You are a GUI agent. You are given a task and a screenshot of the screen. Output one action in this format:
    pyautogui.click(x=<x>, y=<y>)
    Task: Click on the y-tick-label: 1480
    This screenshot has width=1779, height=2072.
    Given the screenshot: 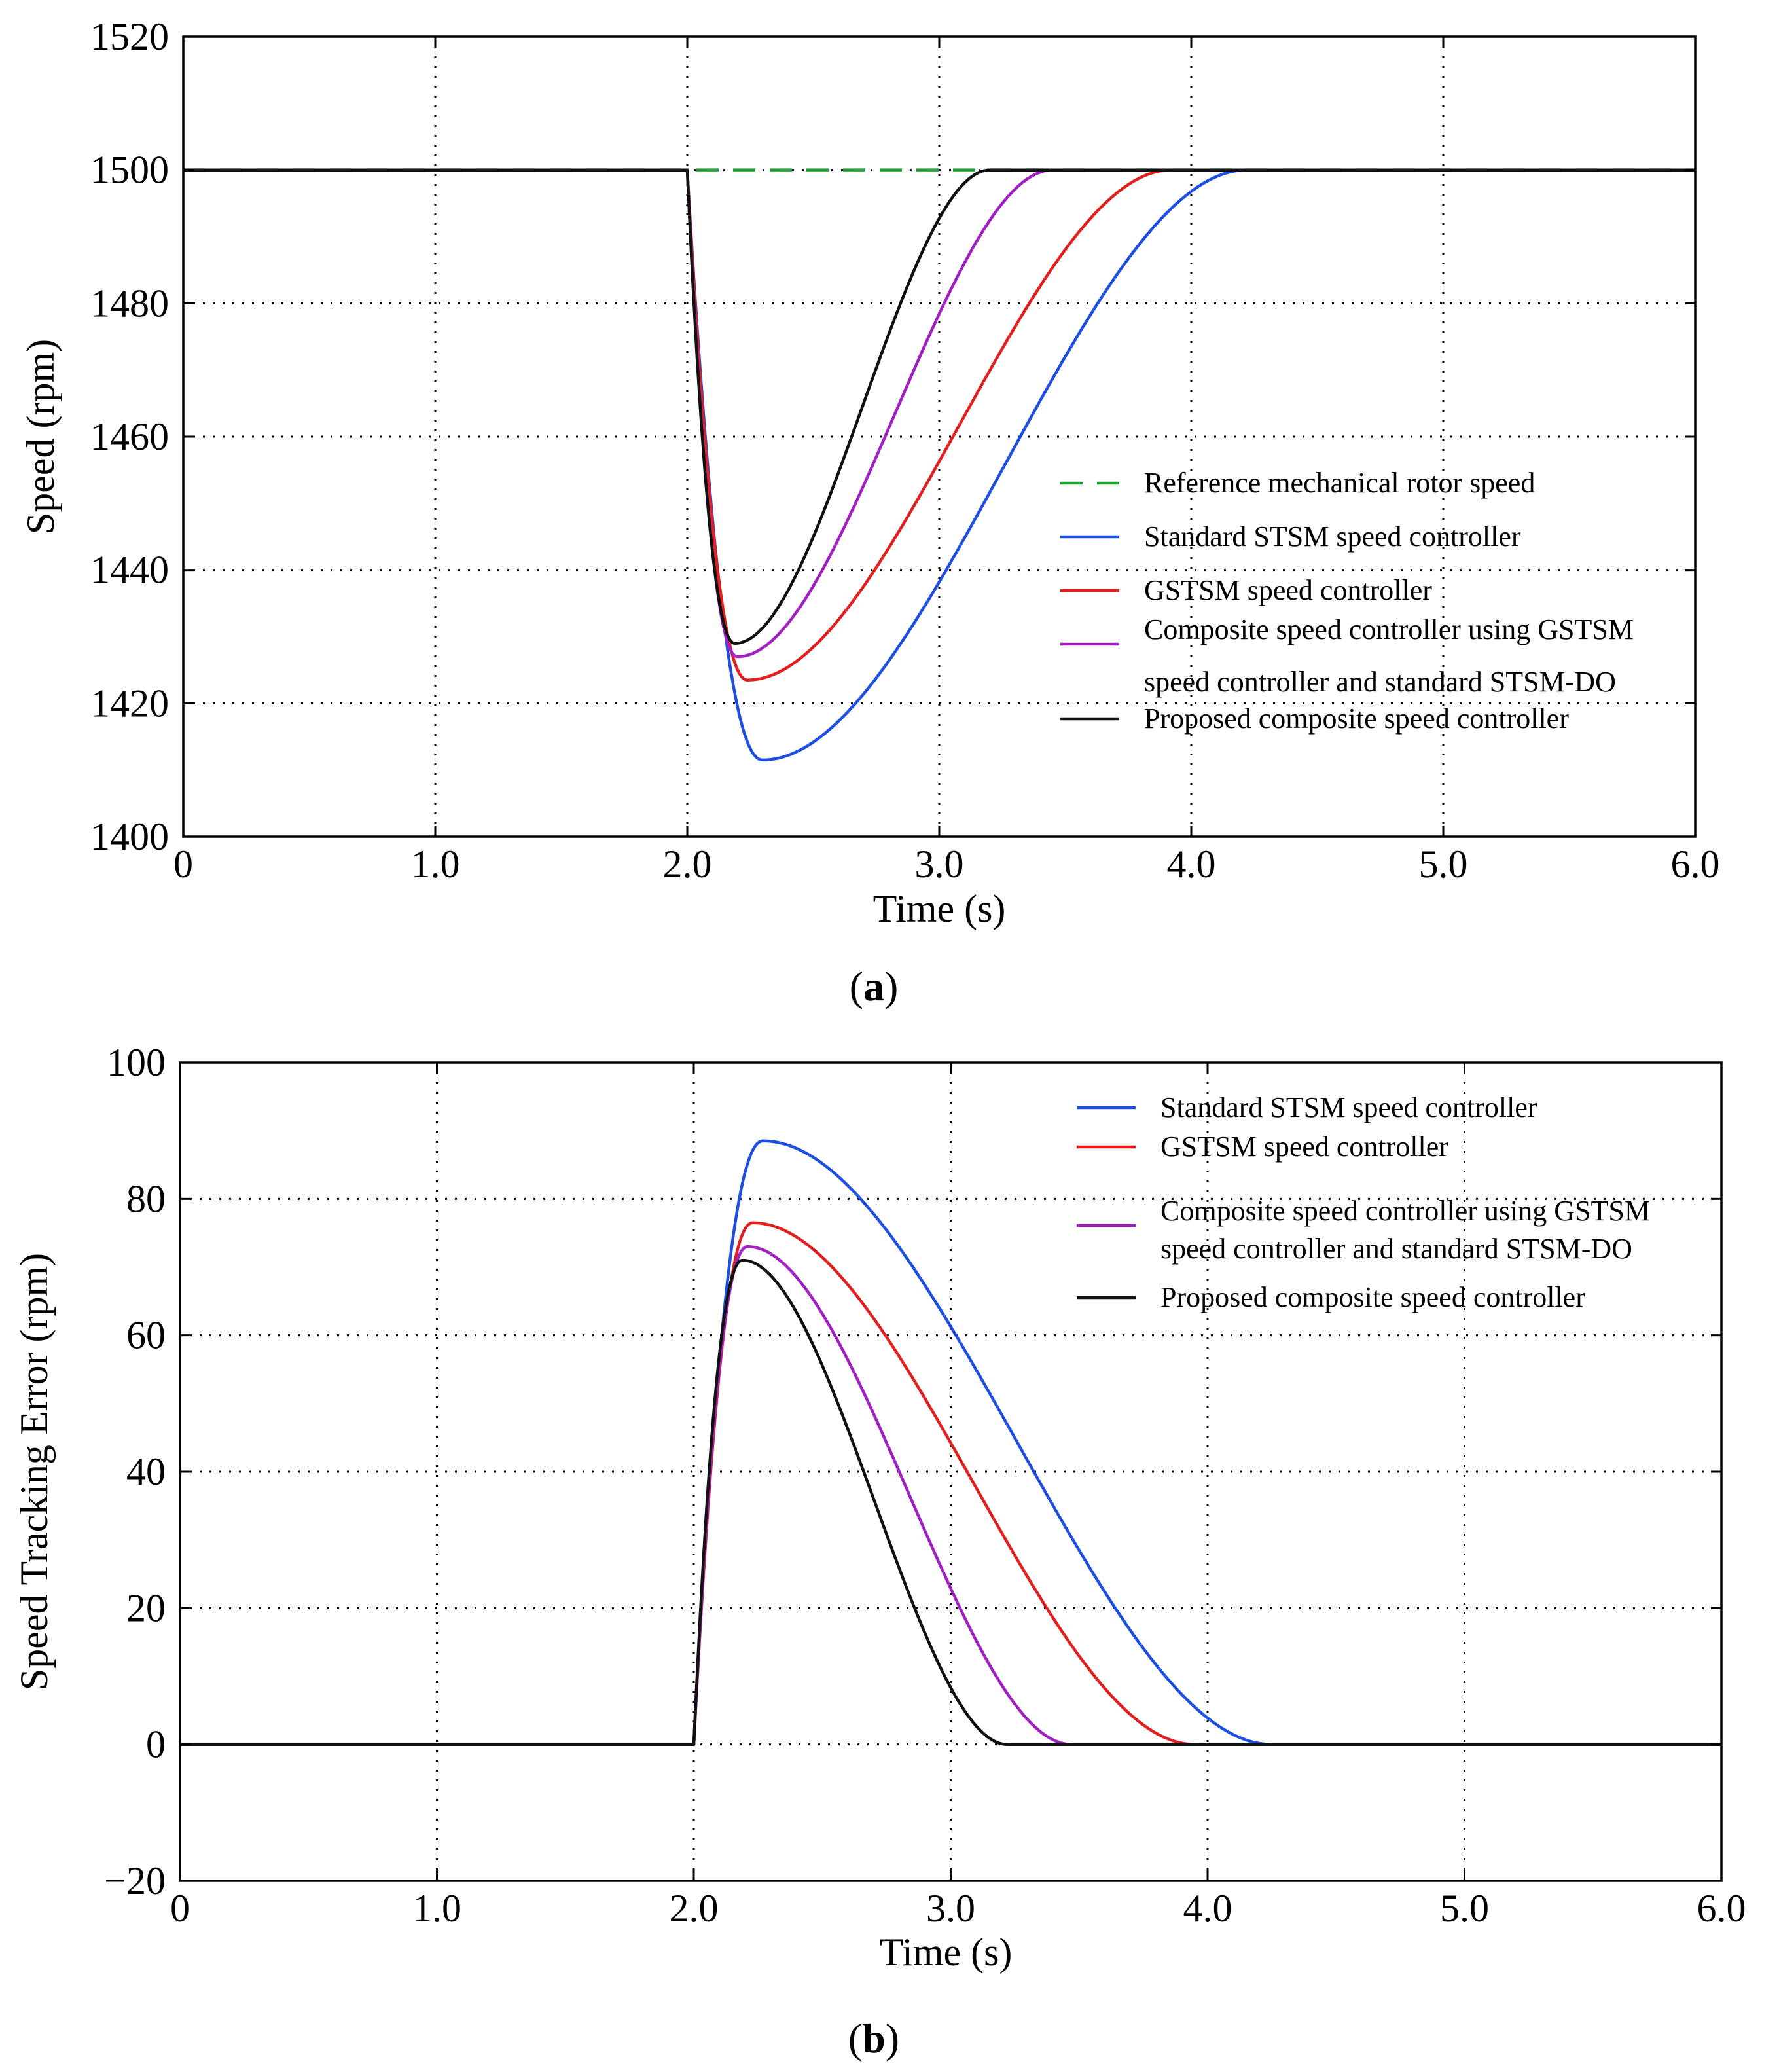 What is the action you would take?
    pyautogui.click(x=129, y=304)
    